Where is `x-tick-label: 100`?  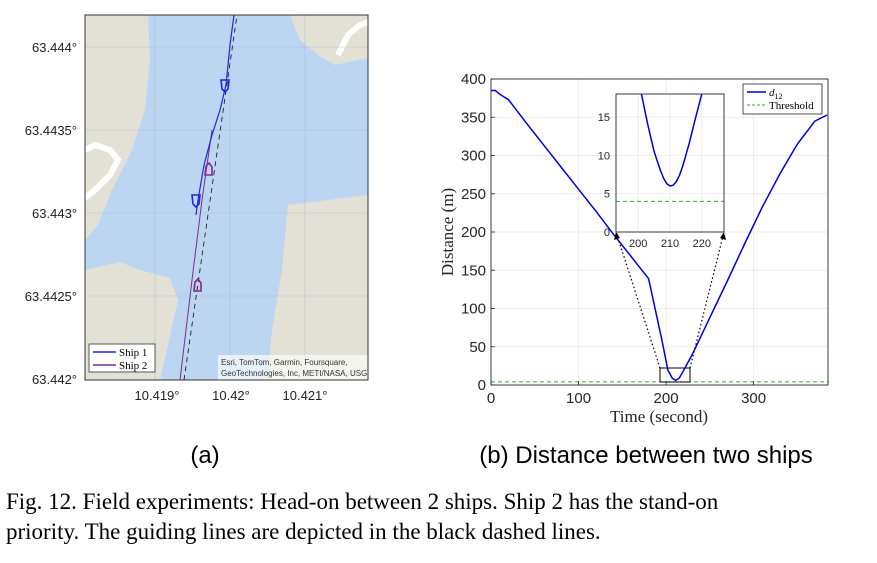 x-tick-label: 100 is located at coordinates (578, 398).